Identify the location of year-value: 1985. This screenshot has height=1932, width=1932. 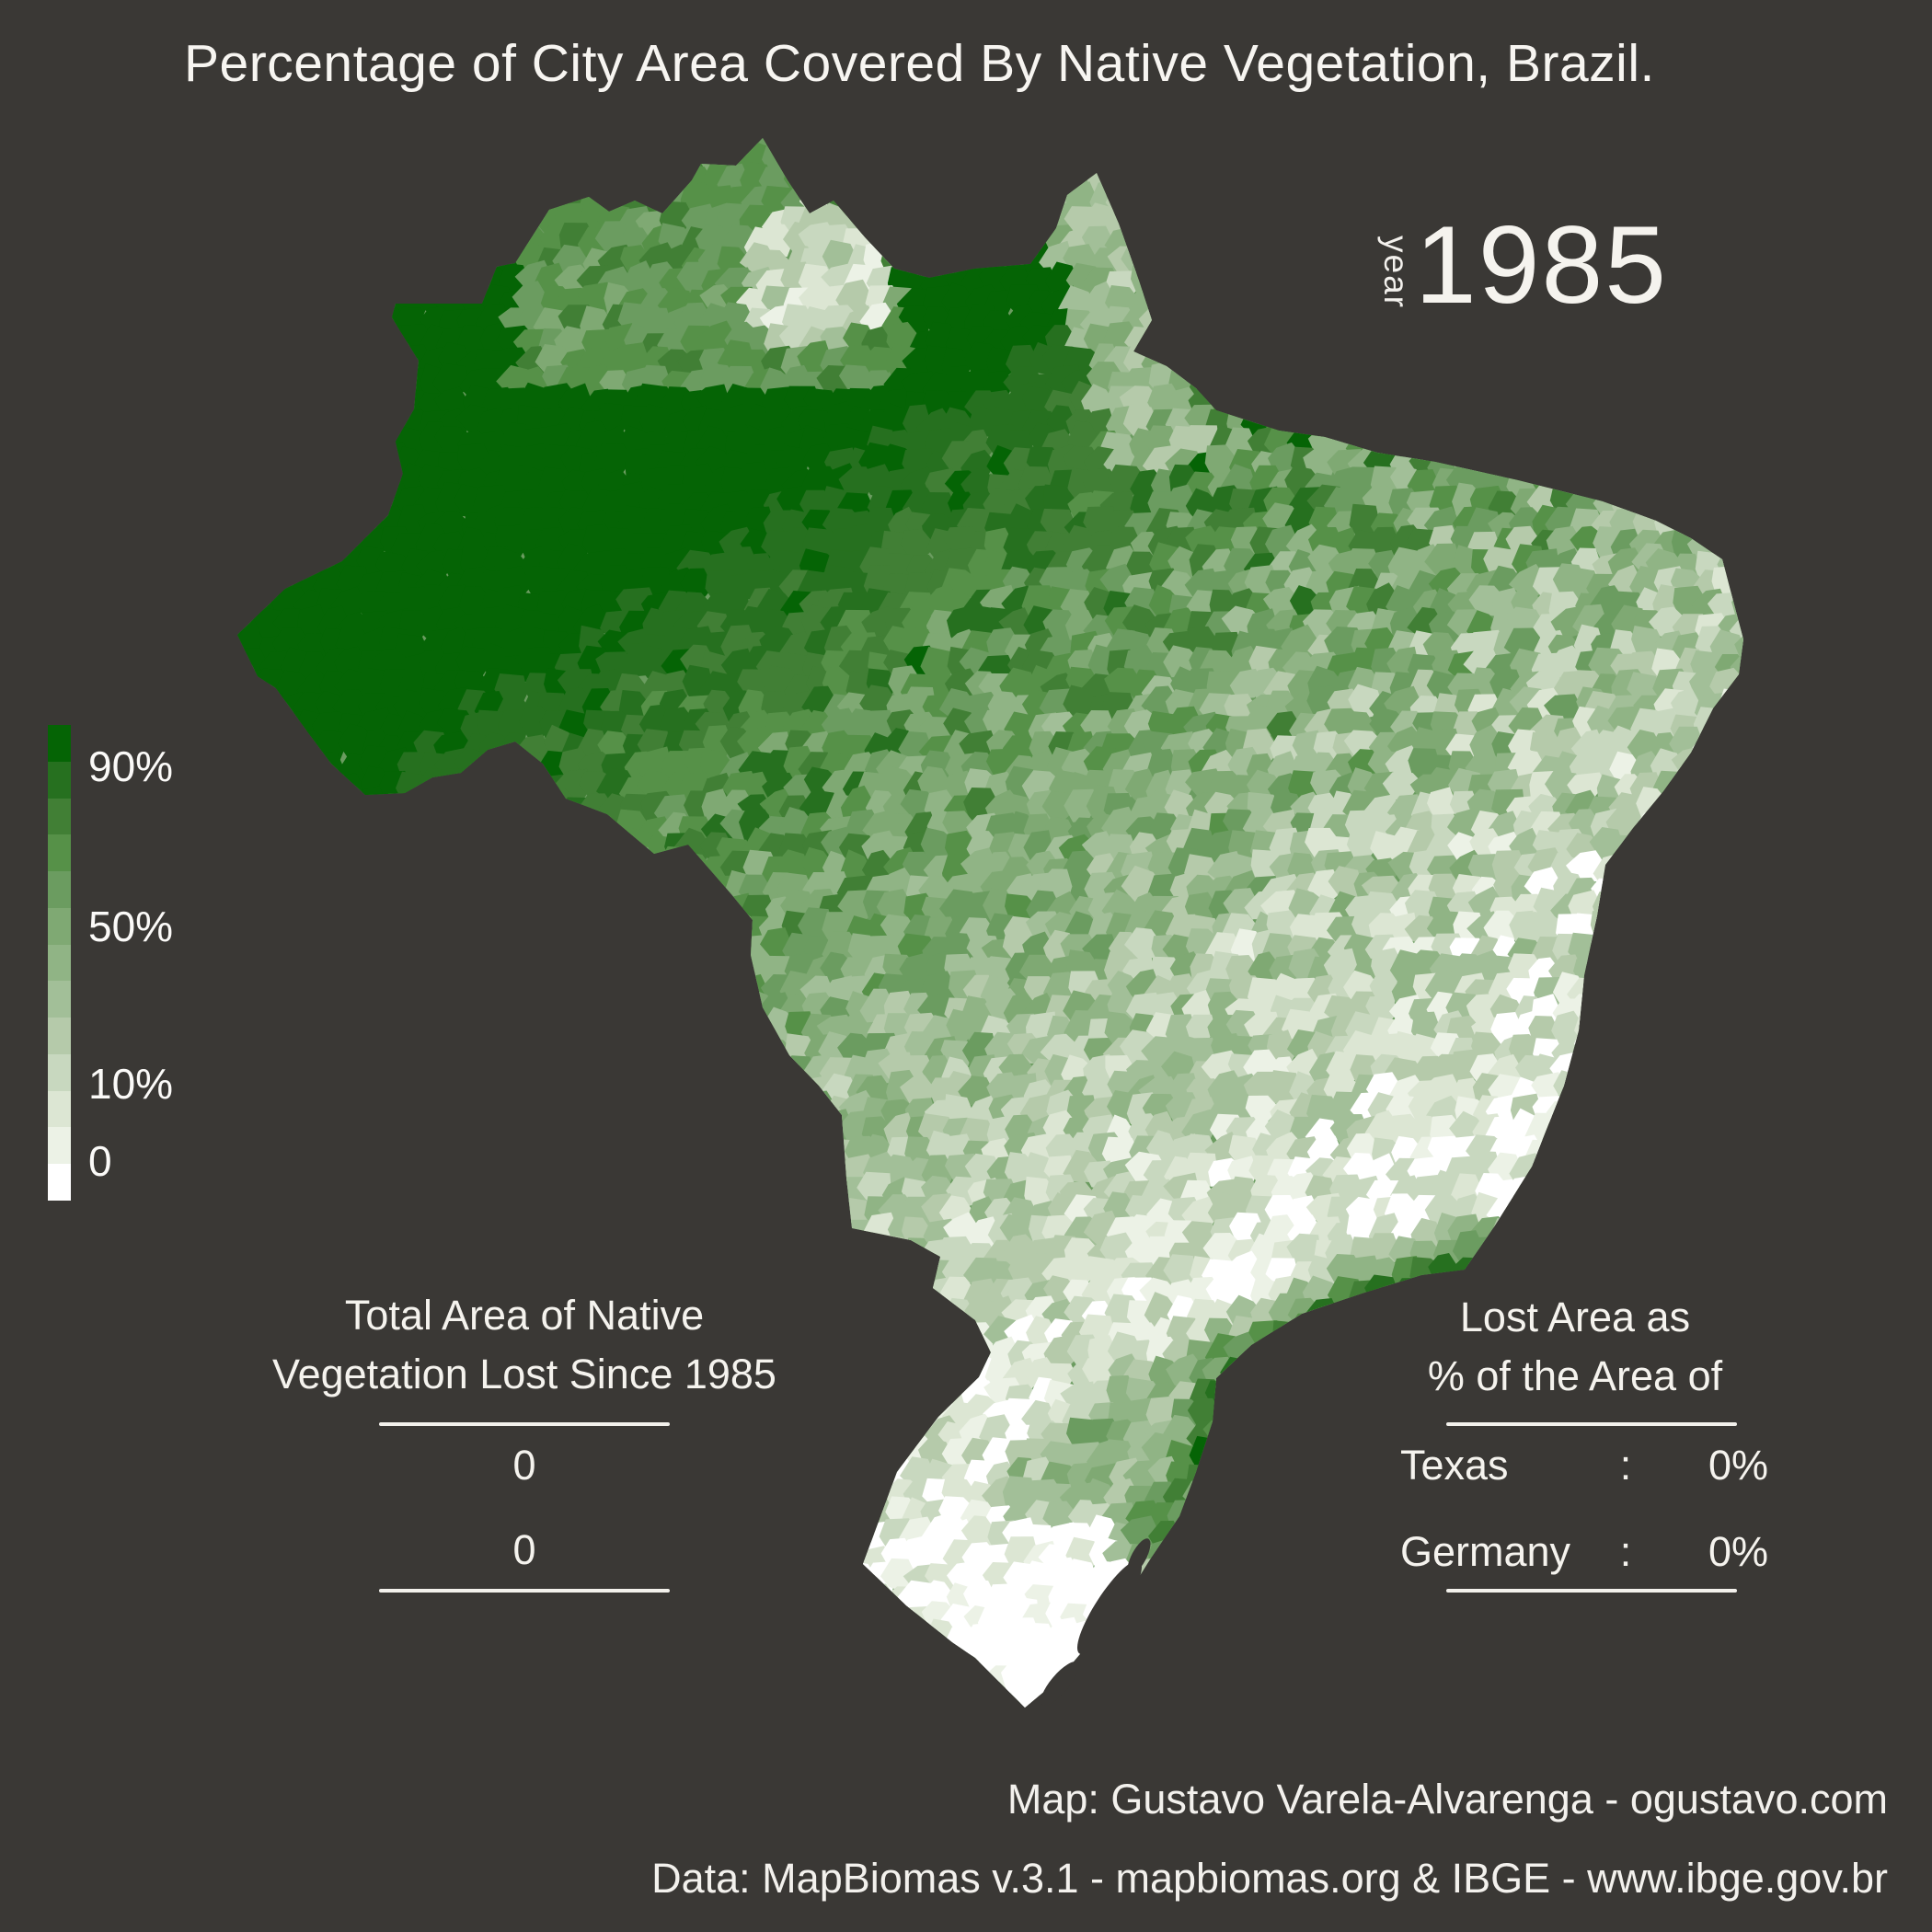
(1541, 265).